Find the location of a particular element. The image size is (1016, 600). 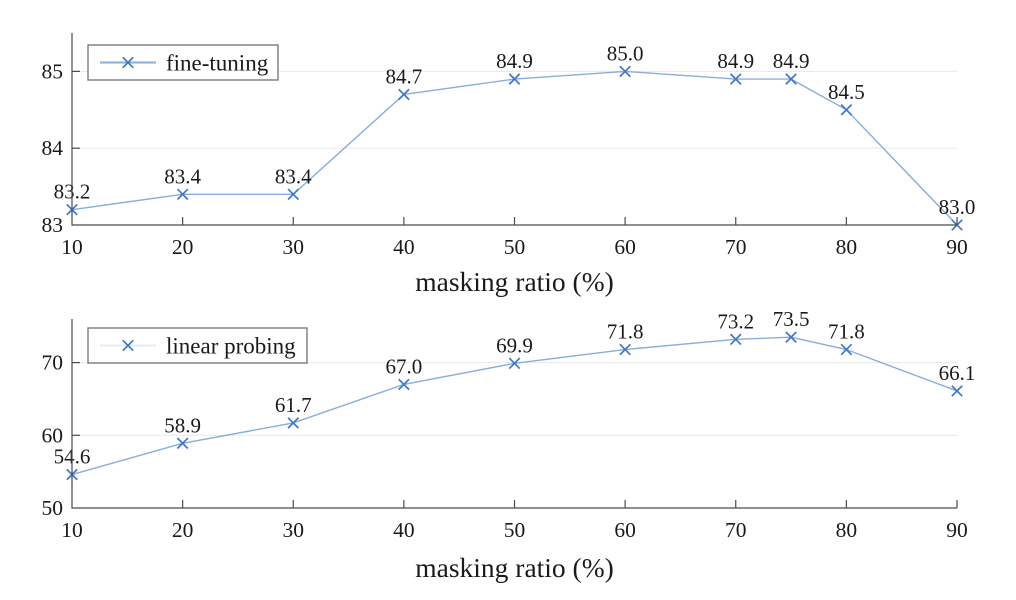

data-label: 61.7 is located at coordinates (293, 405).